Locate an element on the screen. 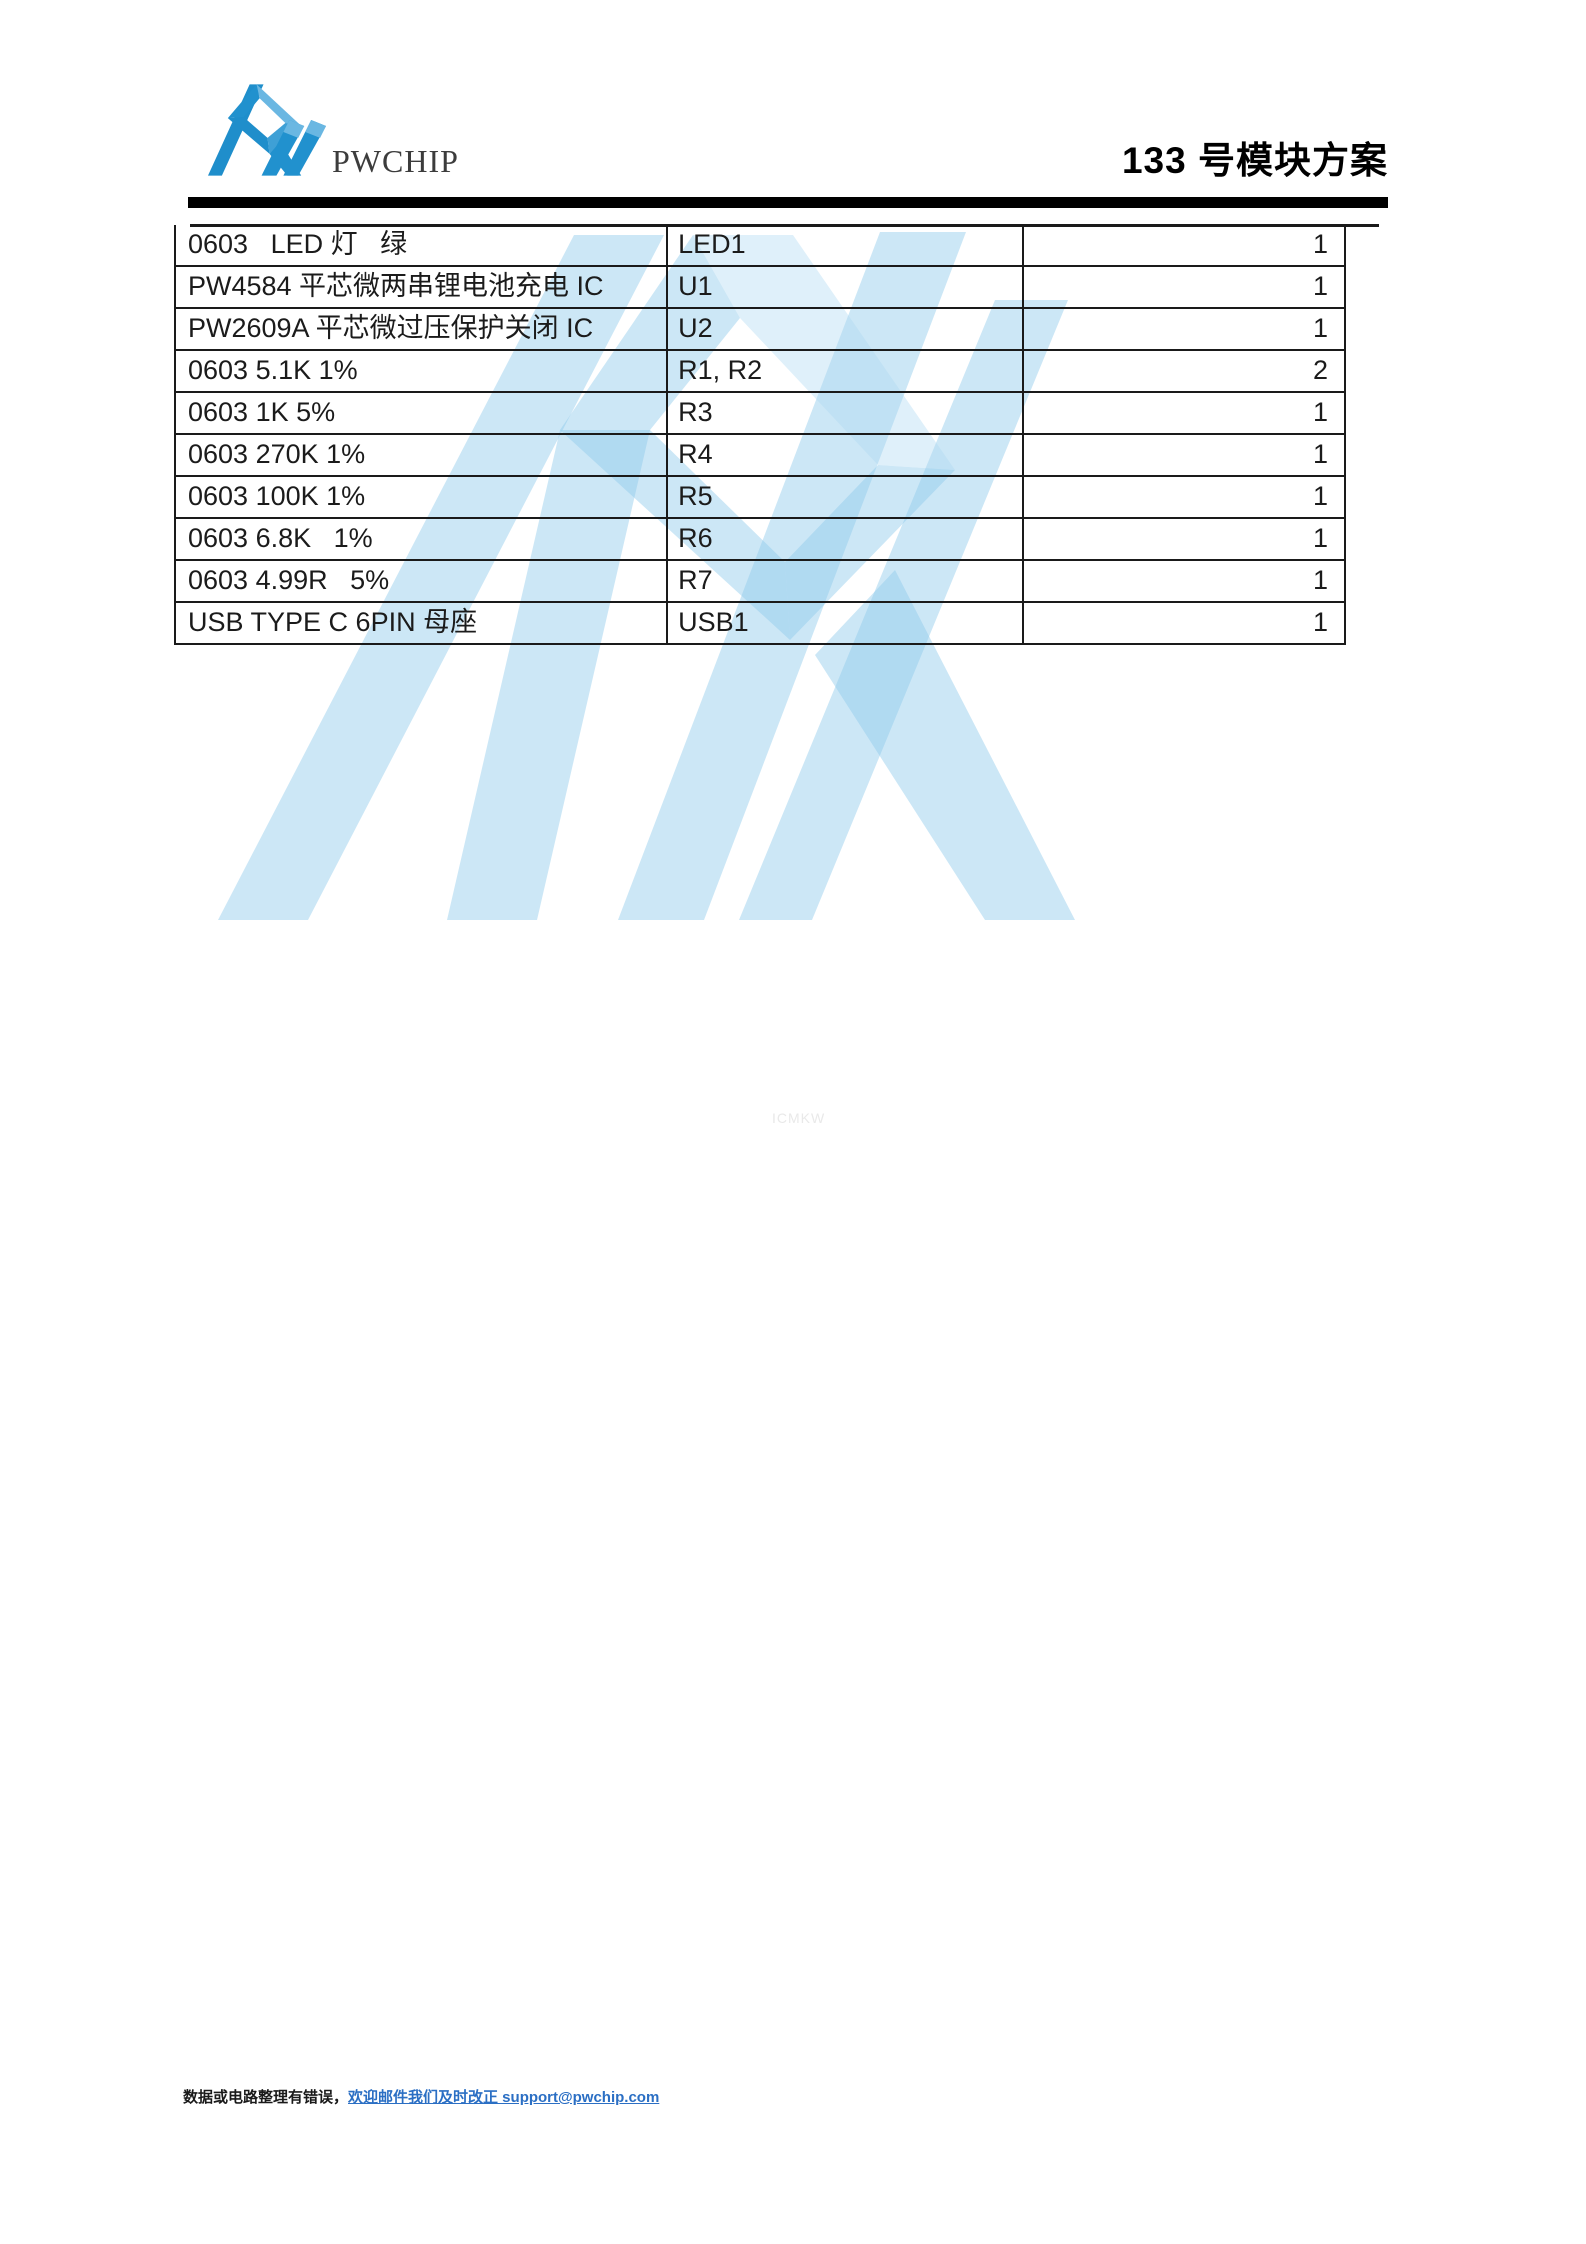 Image resolution: width=1586 pixels, height=2244 pixels. table-row: USB TYPE C 6PIN 母座 USB1 1 is located at coordinates (760, 624).